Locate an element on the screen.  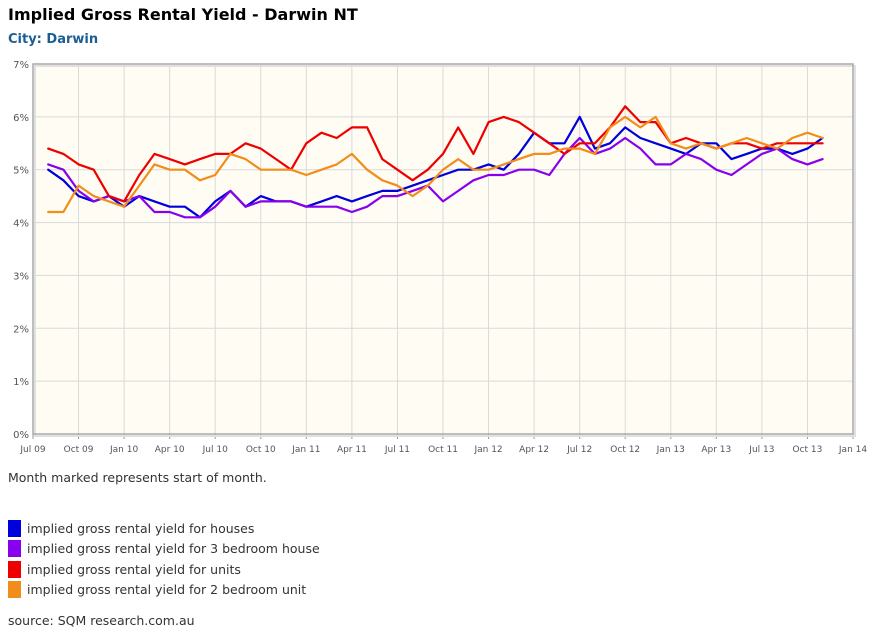
x-tick-label: Jul 09 is located at coordinates (32, 450).